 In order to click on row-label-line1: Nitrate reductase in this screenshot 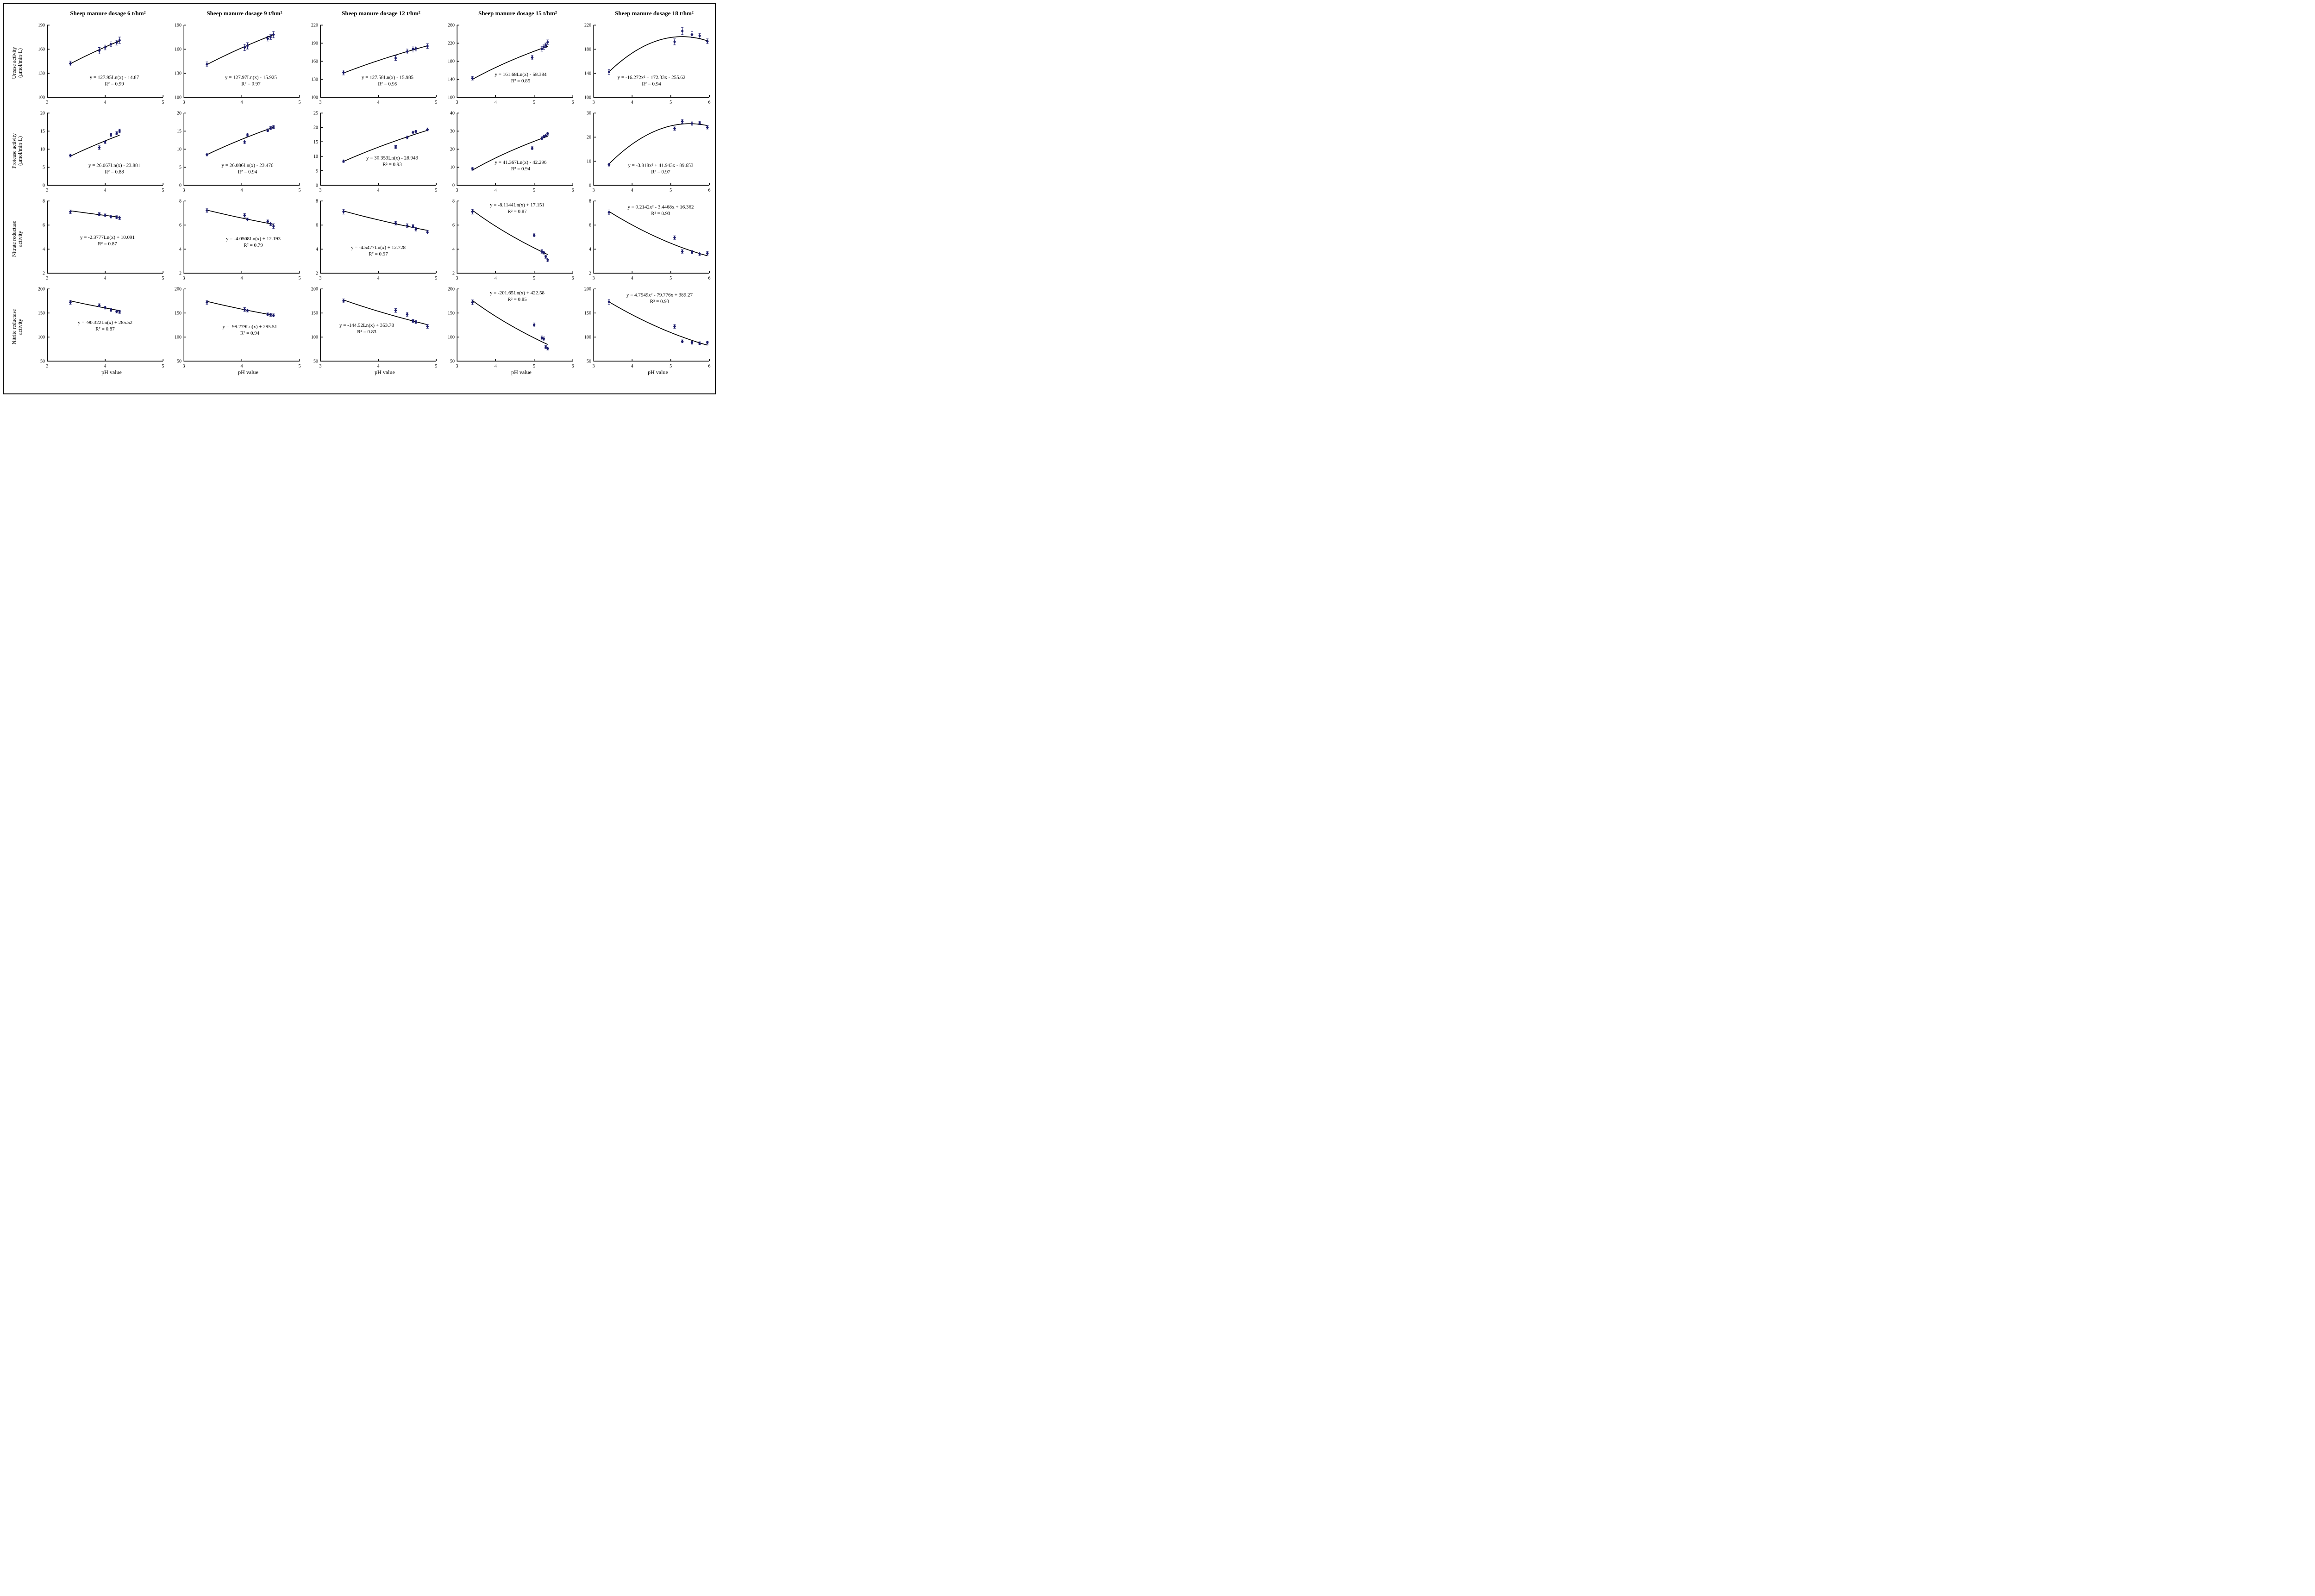, I will do `click(14, 239)`.